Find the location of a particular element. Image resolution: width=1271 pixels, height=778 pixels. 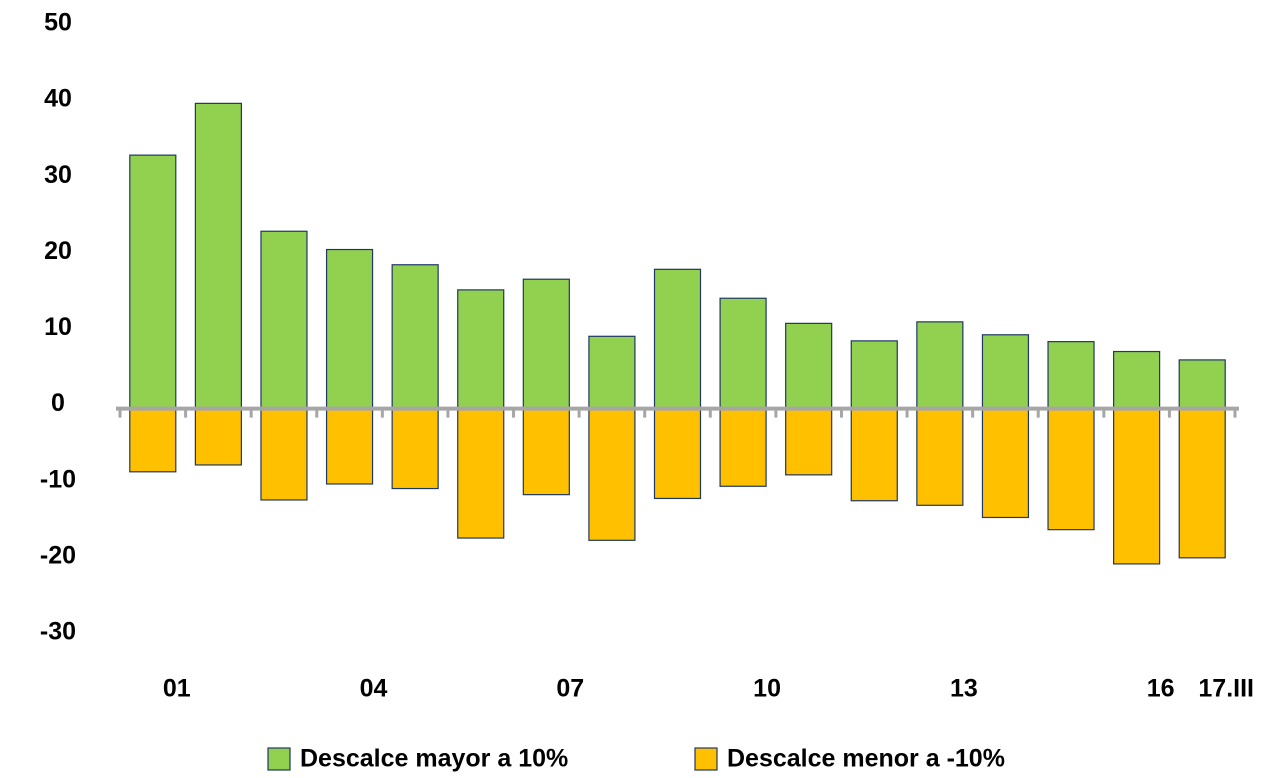

x-tick-label: 16 is located at coordinates (1161, 689).